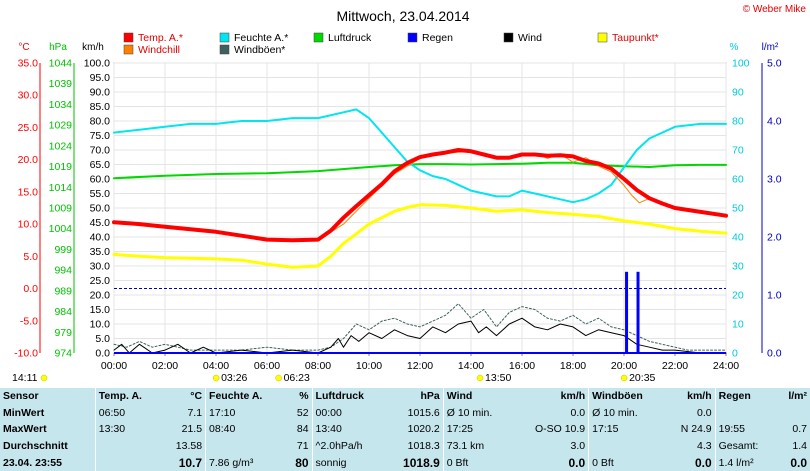 The image size is (810, 471). Describe the element at coordinates (100, 223) in the screenshot. I see `tick-label: 45.0` at that location.